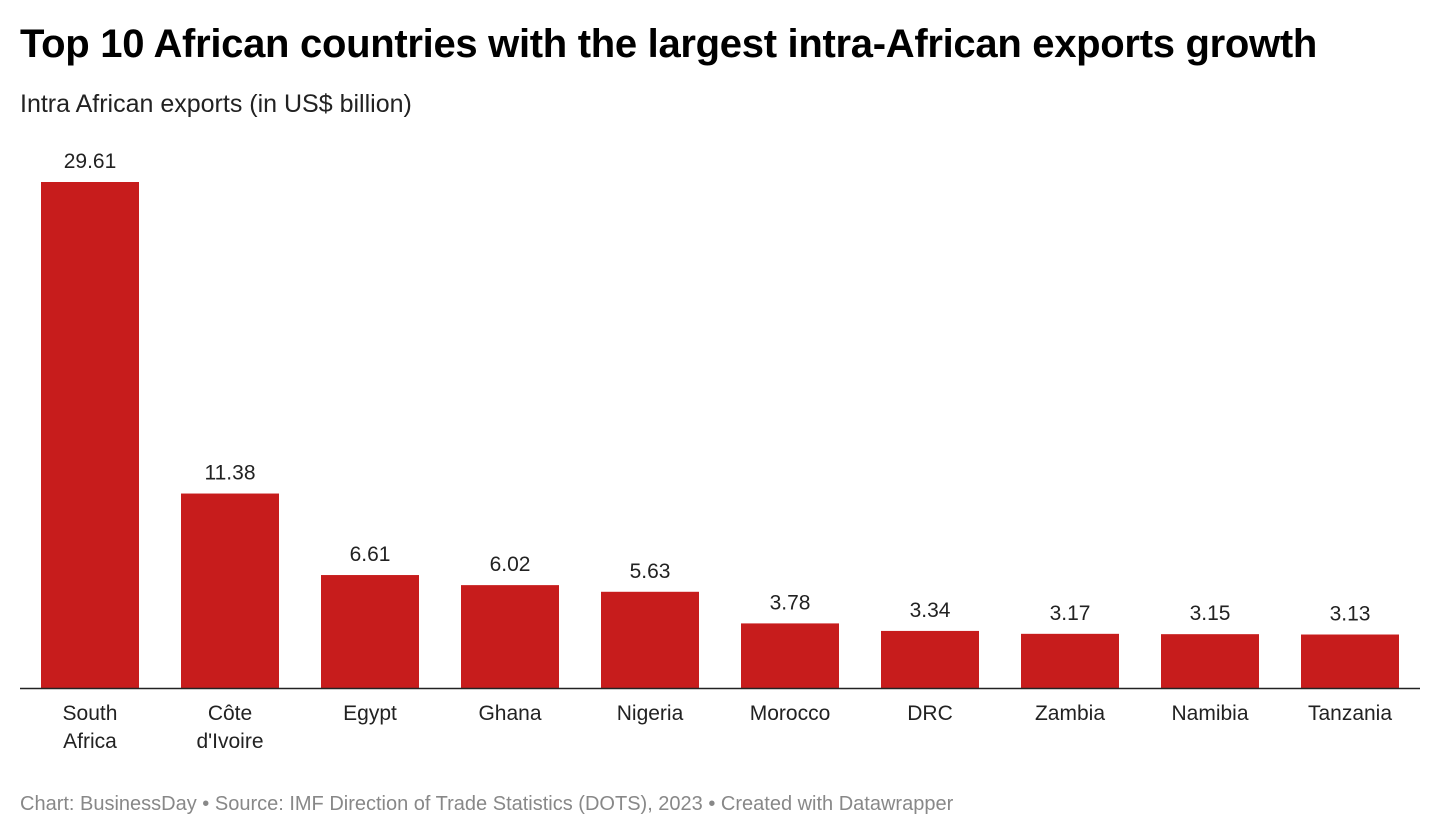  I want to click on category-label: Africa, so click(90, 741).